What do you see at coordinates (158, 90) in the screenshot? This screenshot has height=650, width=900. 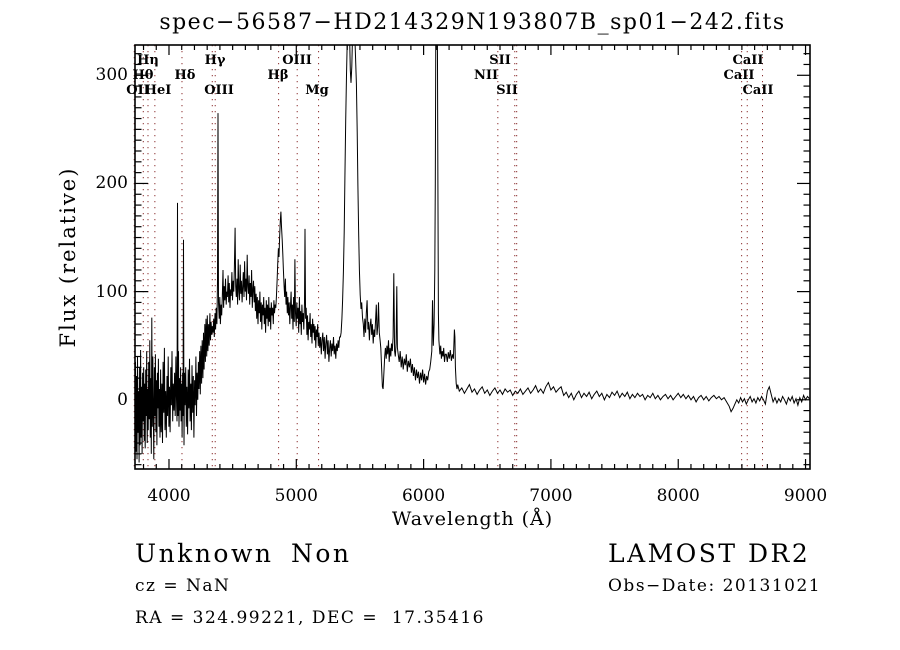 I see `spectral-line-label: HeI` at bounding box center [158, 90].